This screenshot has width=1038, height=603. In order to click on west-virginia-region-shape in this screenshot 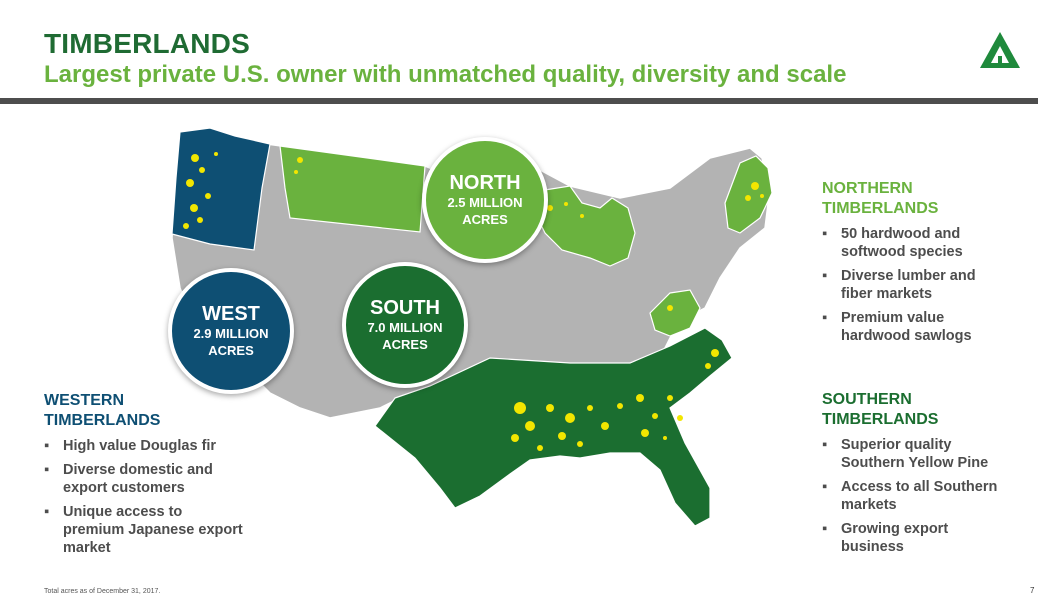, I will do `click(675, 313)`.